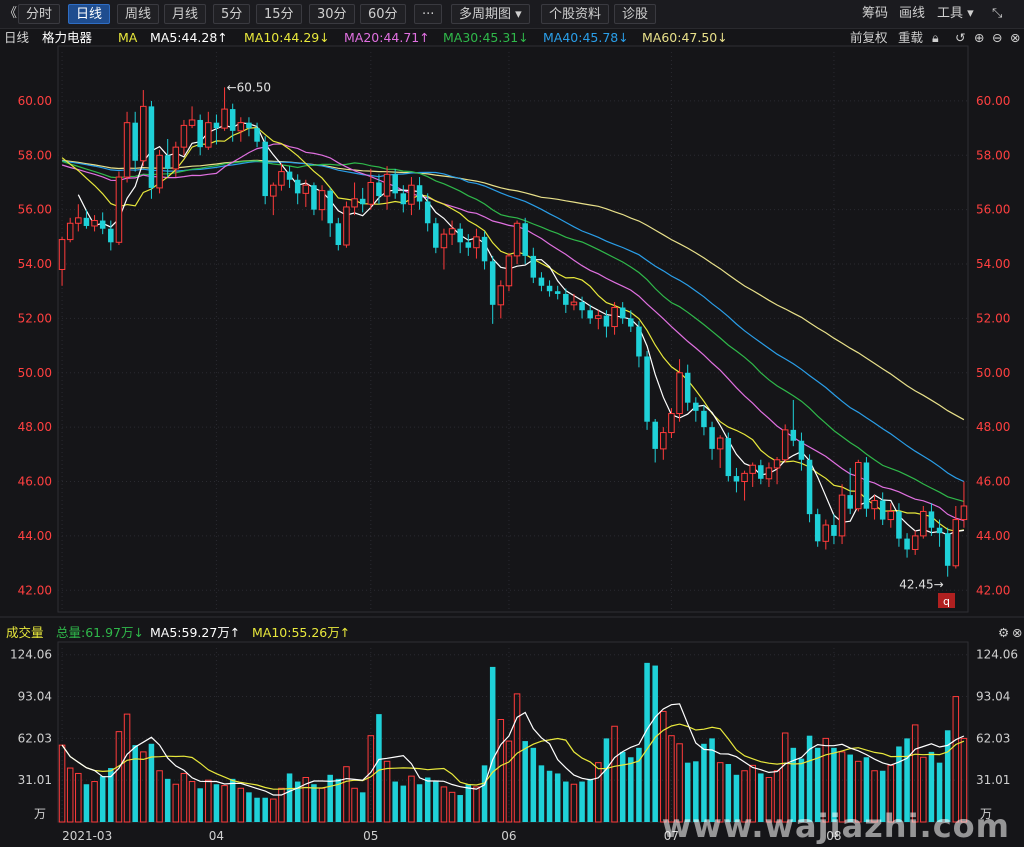 This screenshot has height=847, width=1024. Describe the element at coordinates (189, 37) in the screenshot. I see `ma5-value: MA5:44.28↑` at that location.